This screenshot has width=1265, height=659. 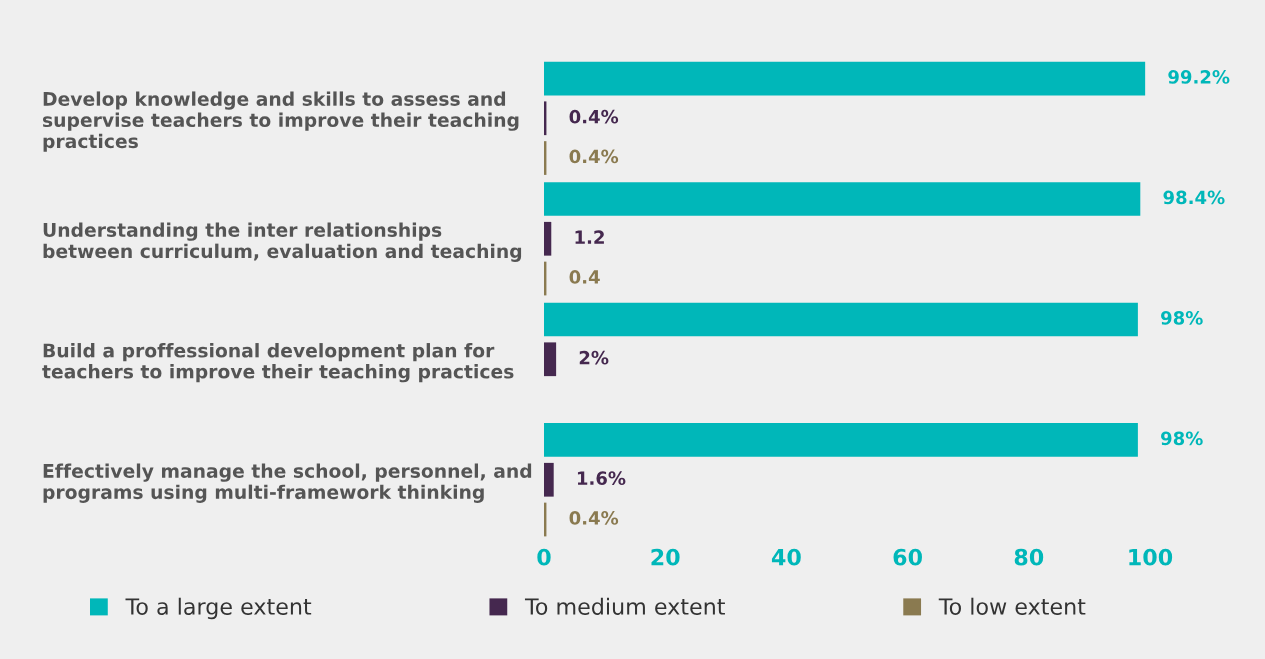 What do you see at coordinates (282, 242) in the screenshot?
I see `y-tick-label: Understanding the inter relationships between curriculum, evaluation and teaching` at bounding box center [282, 242].